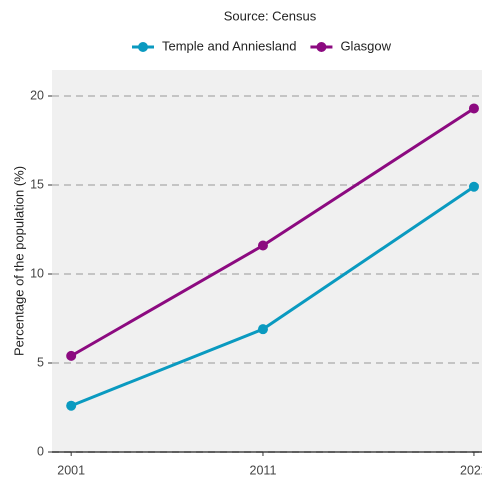 The height and width of the screenshot is (483, 482). Describe the element at coordinates (37, 184) in the screenshot. I see `y-tick-label: 15` at that location.